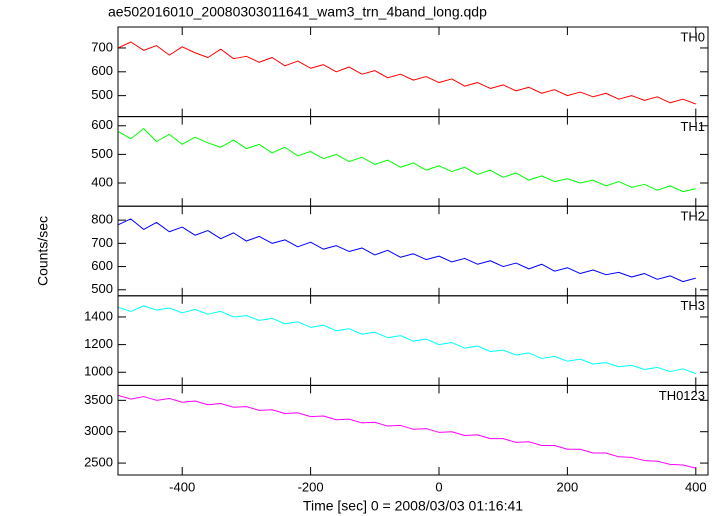  What do you see at coordinates (692, 126) in the screenshot?
I see `panel-label: TH1` at bounding box center [692, 126].